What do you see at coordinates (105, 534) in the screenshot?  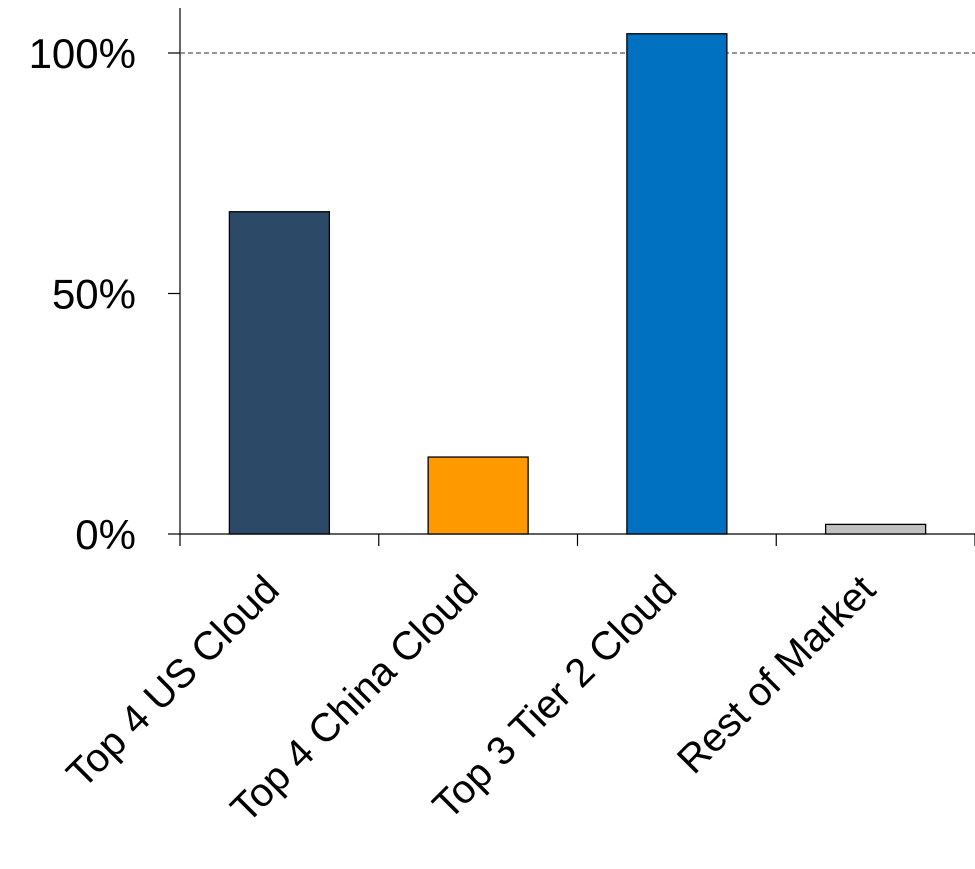 I see `y-tick-label: 0%` at bounding box center [105, 534].